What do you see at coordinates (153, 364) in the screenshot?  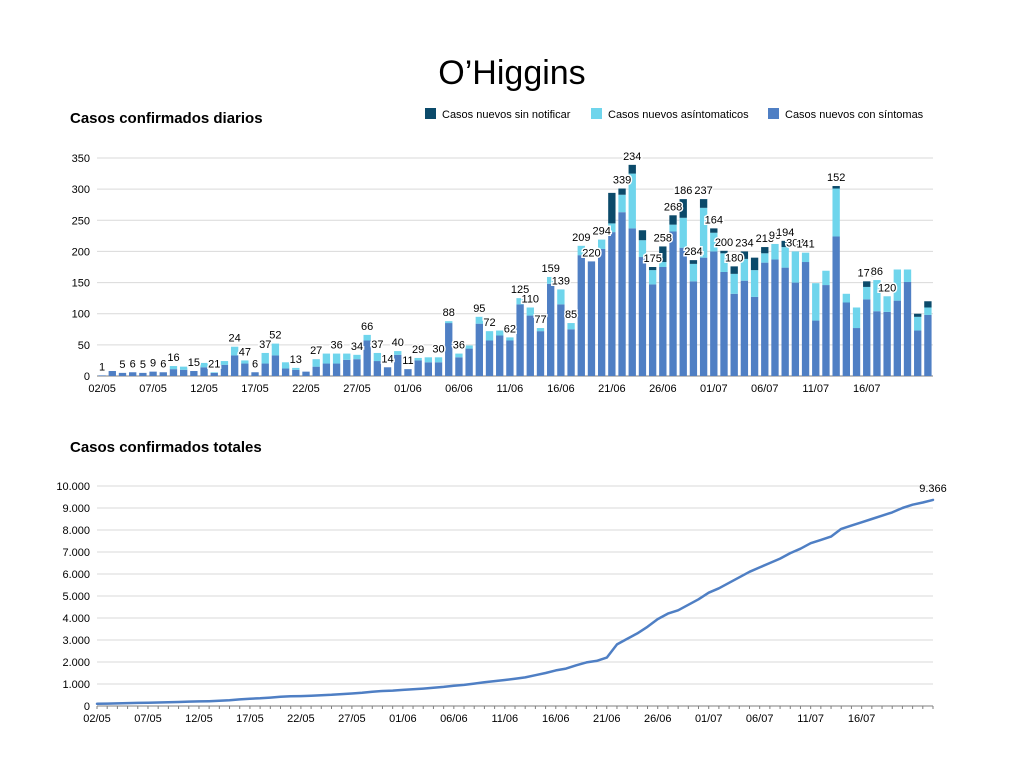 I see `data-label: 9` at bounding box center [153, 364].